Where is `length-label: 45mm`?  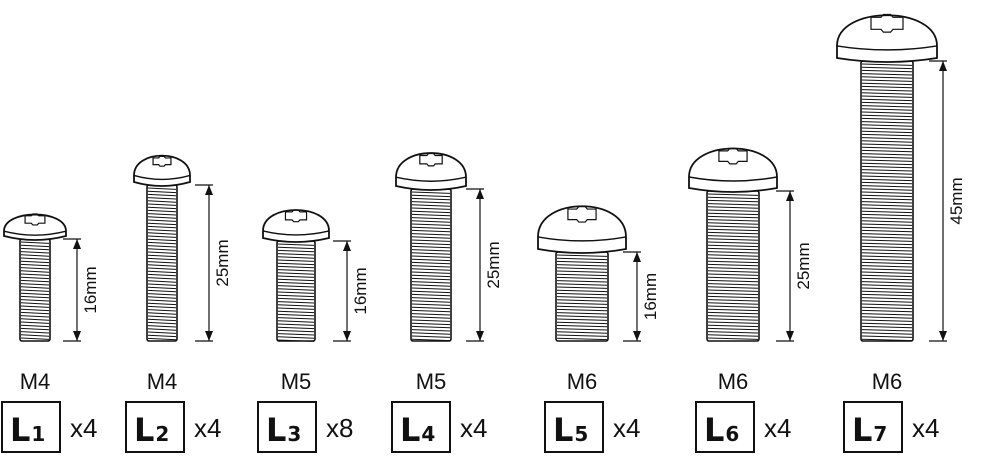
length-label: 45mm is located at coordinates (956, 200).